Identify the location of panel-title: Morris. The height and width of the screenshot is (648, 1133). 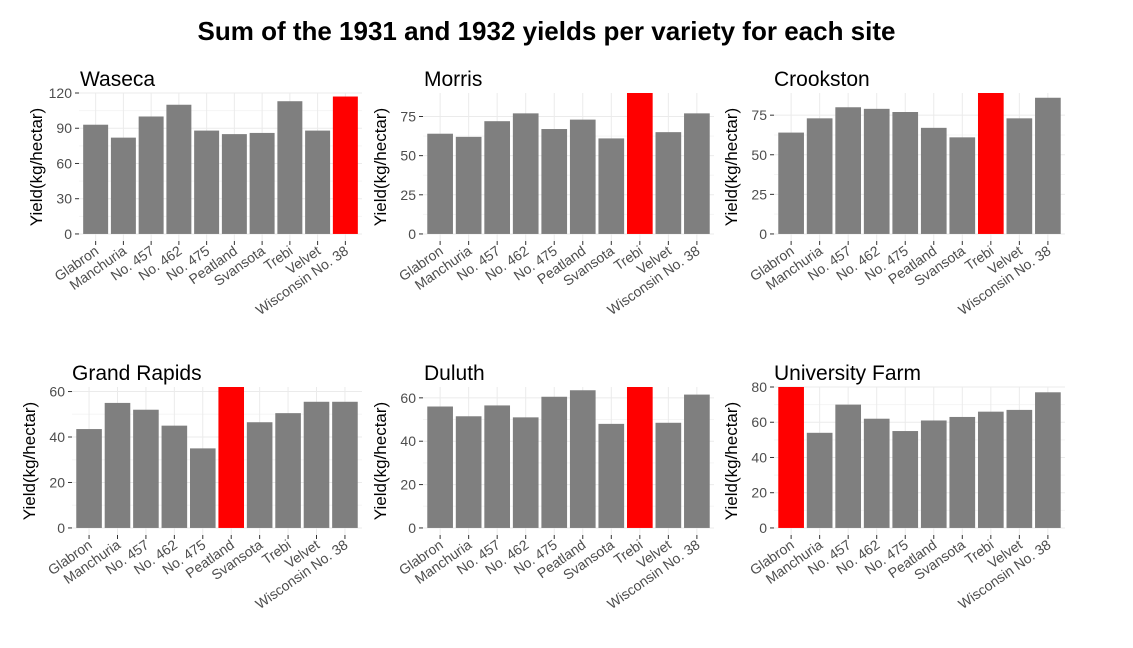
(453, 79).